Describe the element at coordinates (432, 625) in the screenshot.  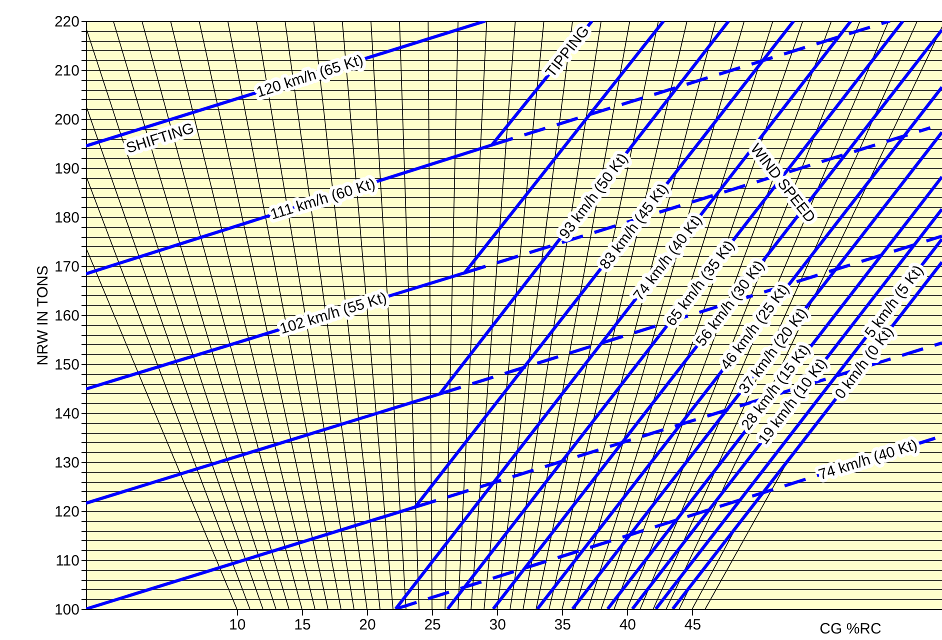
I see `x-tick-label: 25` at that location.